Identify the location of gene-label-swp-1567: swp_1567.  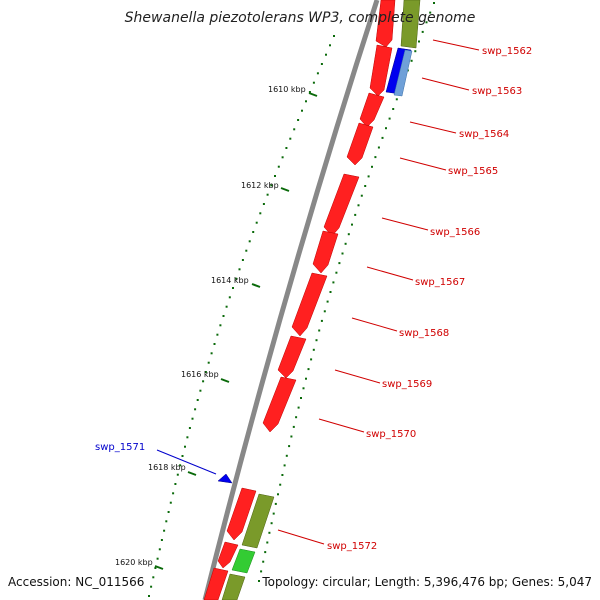
(440, 282).